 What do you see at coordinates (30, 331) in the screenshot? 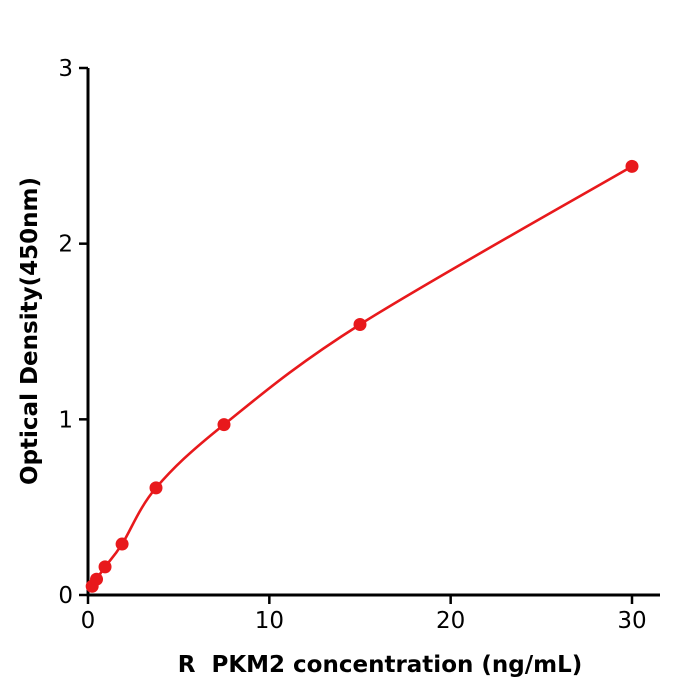
I see `y-axis-label: Optical Density(450nm)` at bounding box center [30, 331].